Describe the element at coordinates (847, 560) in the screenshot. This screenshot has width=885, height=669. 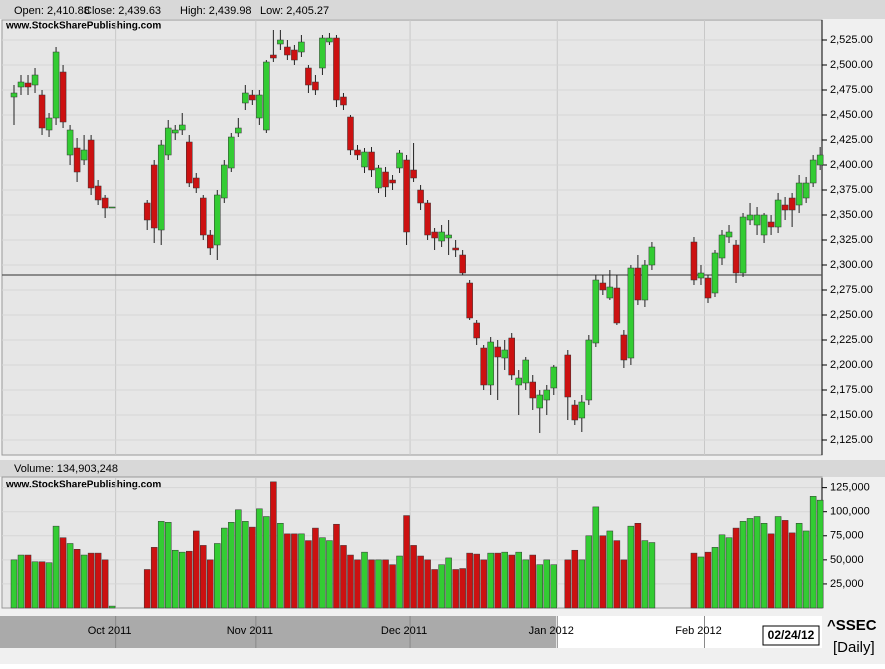
I see `y-tick-label: 50,000` at that location.